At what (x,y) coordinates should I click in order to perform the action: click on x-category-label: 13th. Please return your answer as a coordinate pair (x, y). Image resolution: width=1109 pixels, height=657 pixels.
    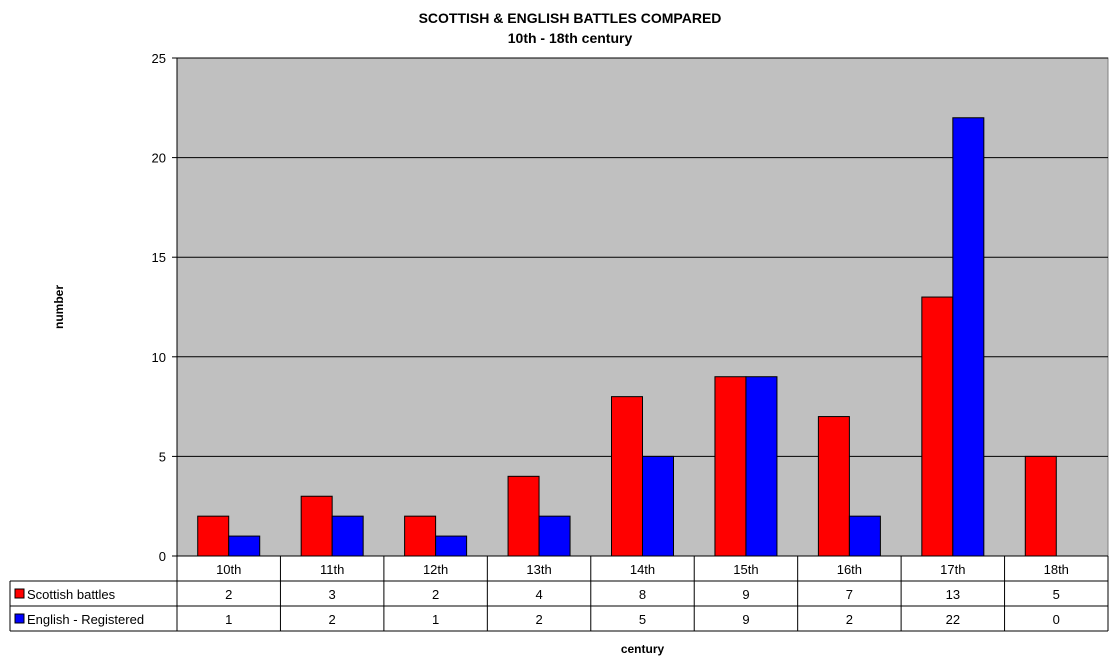
    Looking at the image, I should click on (538, 569).